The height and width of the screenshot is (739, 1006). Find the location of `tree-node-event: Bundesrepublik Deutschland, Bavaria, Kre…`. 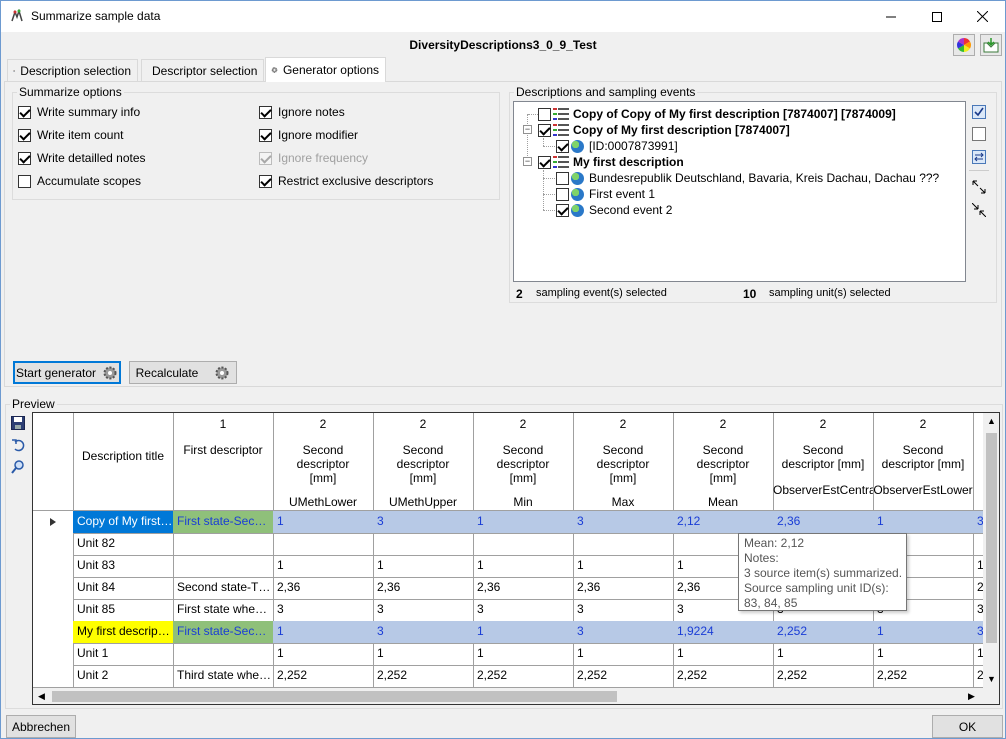

tree-node-event: Bundesrepublik Deutschland, Bavaria, Kre… is located at coordinates (747, 178).